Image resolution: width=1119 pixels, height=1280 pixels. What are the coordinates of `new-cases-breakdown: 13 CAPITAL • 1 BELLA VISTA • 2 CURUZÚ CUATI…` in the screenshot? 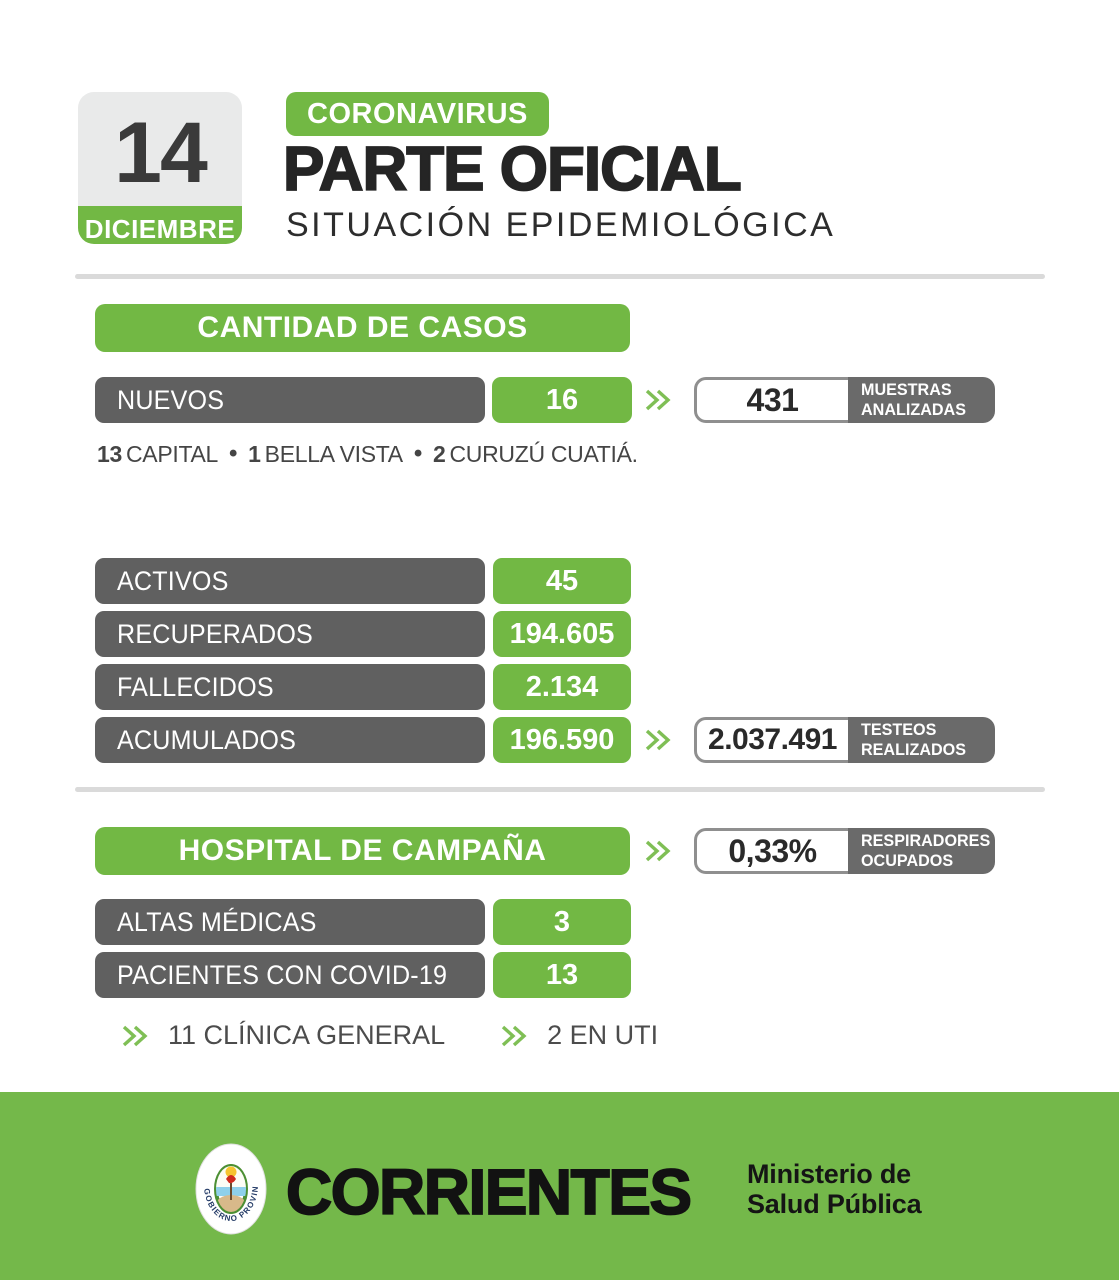 It's located at (367, 453).